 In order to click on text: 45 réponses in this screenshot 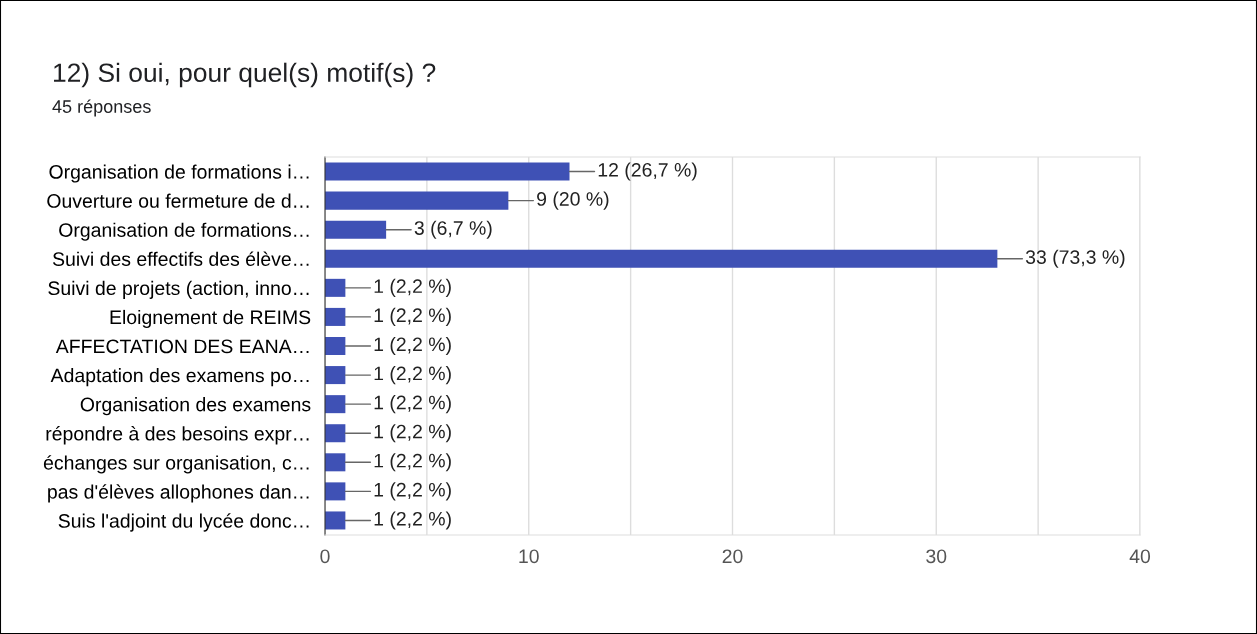, I will do `click(101, 108)`.